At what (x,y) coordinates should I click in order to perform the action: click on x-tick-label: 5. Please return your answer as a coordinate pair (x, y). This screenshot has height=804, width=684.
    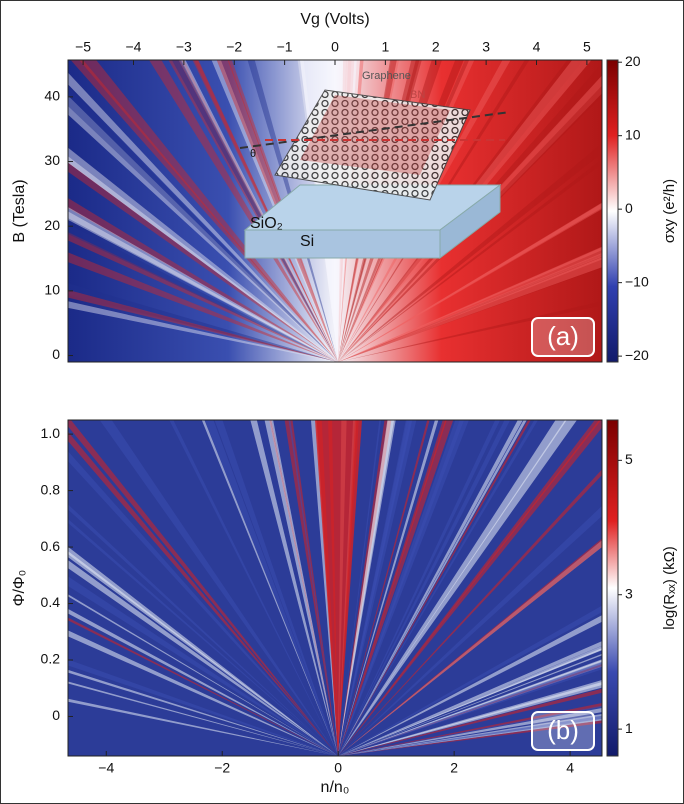
    Looking at the image, I should click on (587, 47).